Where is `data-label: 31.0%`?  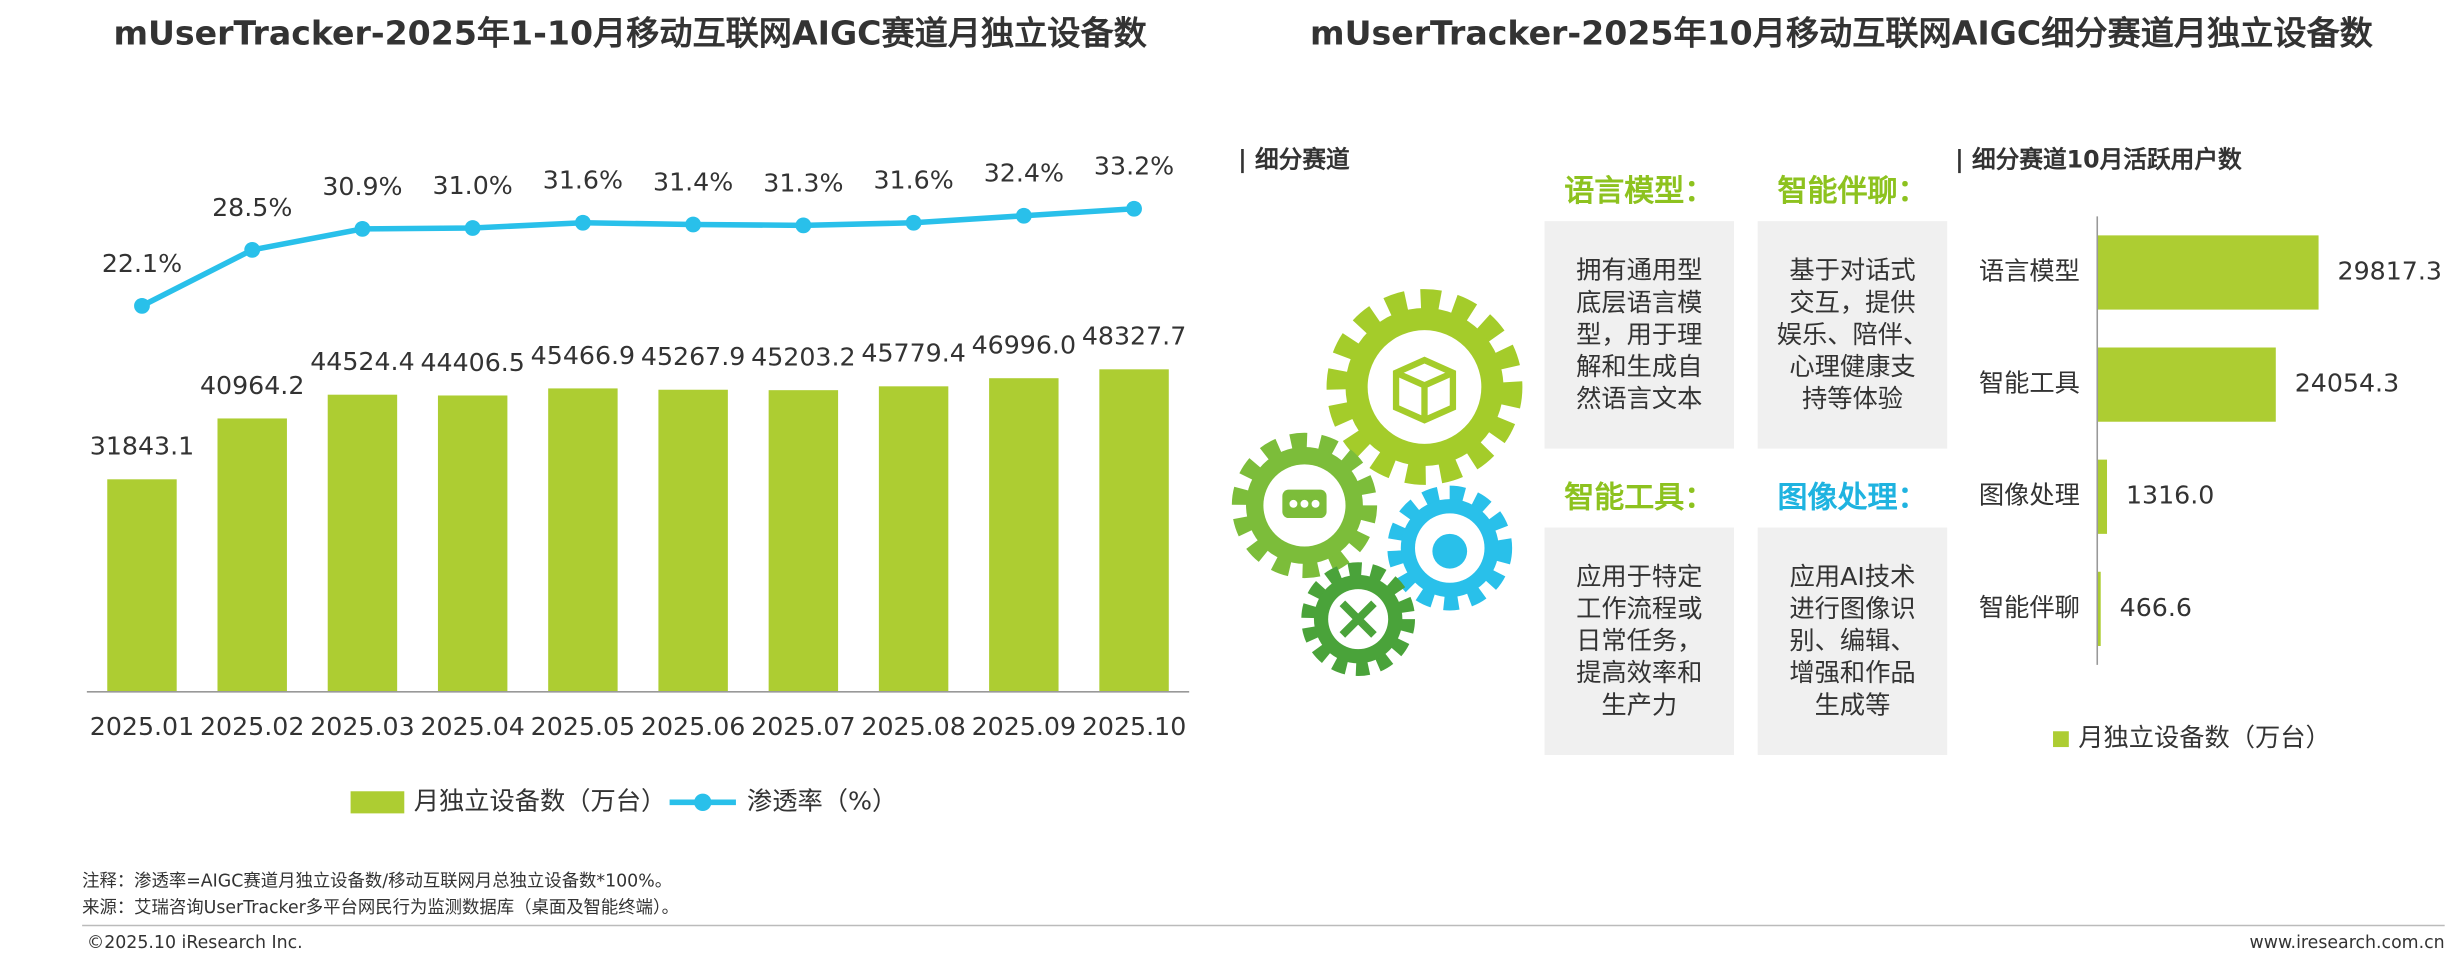 data-label: 31.0% is located at coordinates (473, 185).